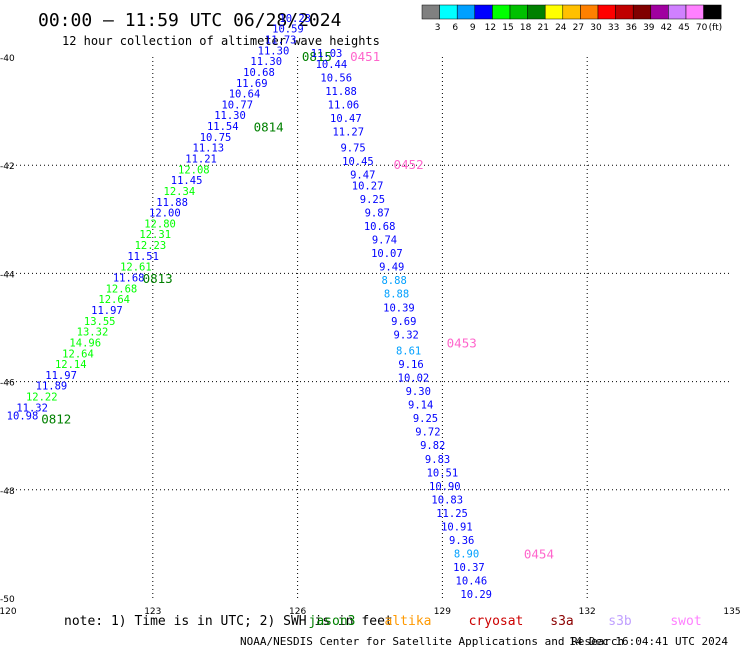  What do you see at coordinates (165, 214) in the screenshot?
I see `swh-value-label: 12.00` at bounding box center [165, 214].